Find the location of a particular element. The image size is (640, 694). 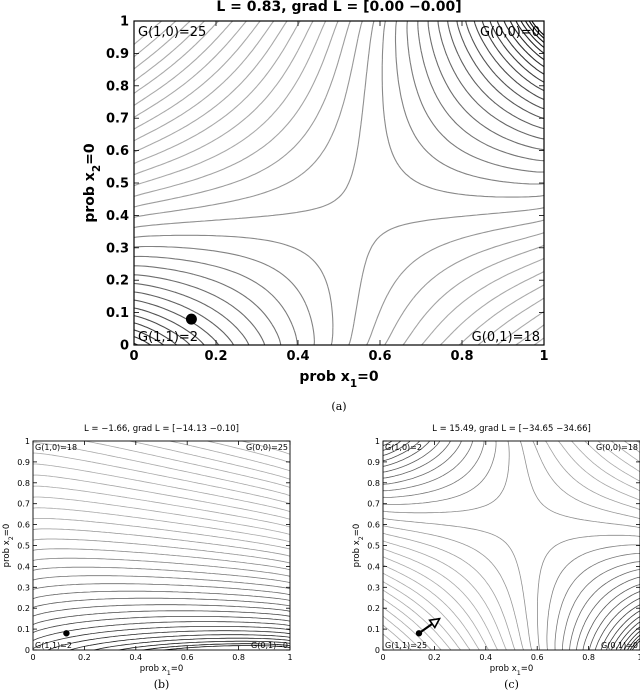

y-tick-label: 0.1 is located at coordinates (23, 629).